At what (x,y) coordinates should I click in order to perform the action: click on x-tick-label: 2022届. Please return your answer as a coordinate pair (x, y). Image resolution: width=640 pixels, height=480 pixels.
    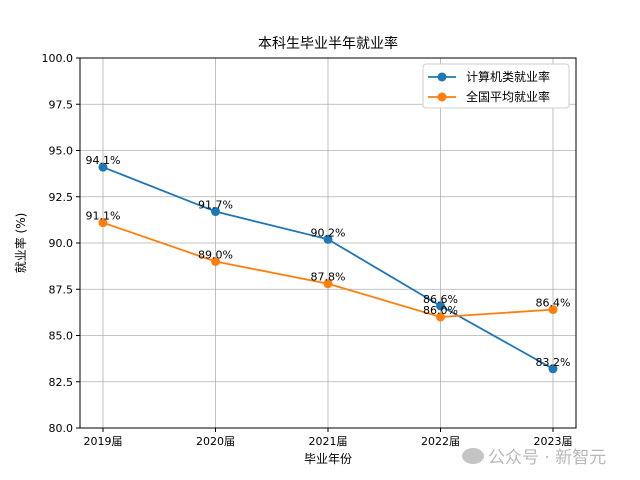
    Looking at the image, I should click on (440, 441).